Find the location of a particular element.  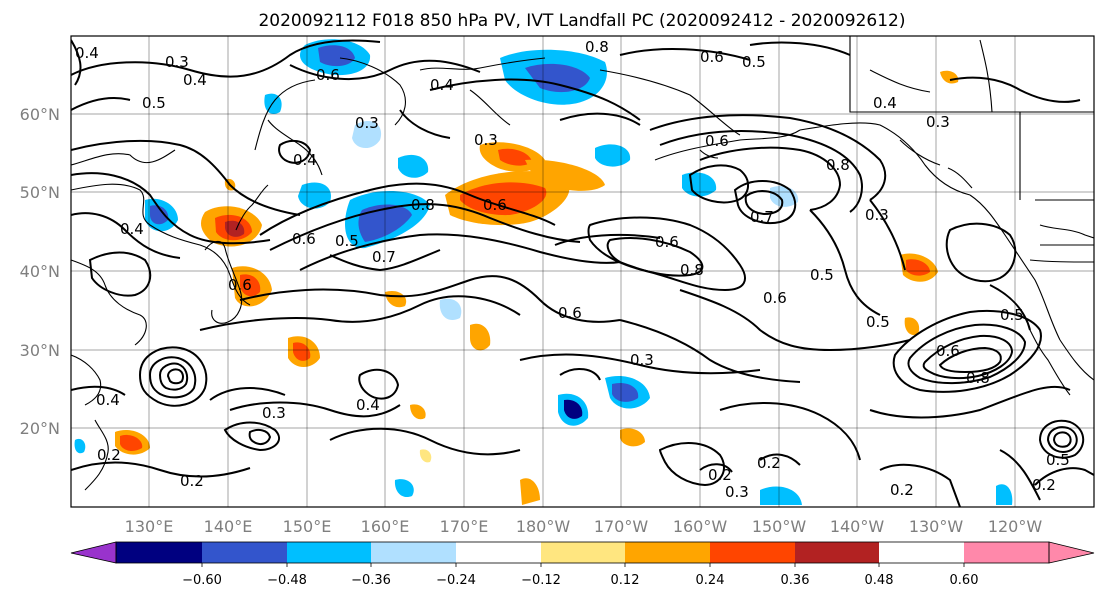

lon-tick-label: 160°E is located at coordinates (385, 526).